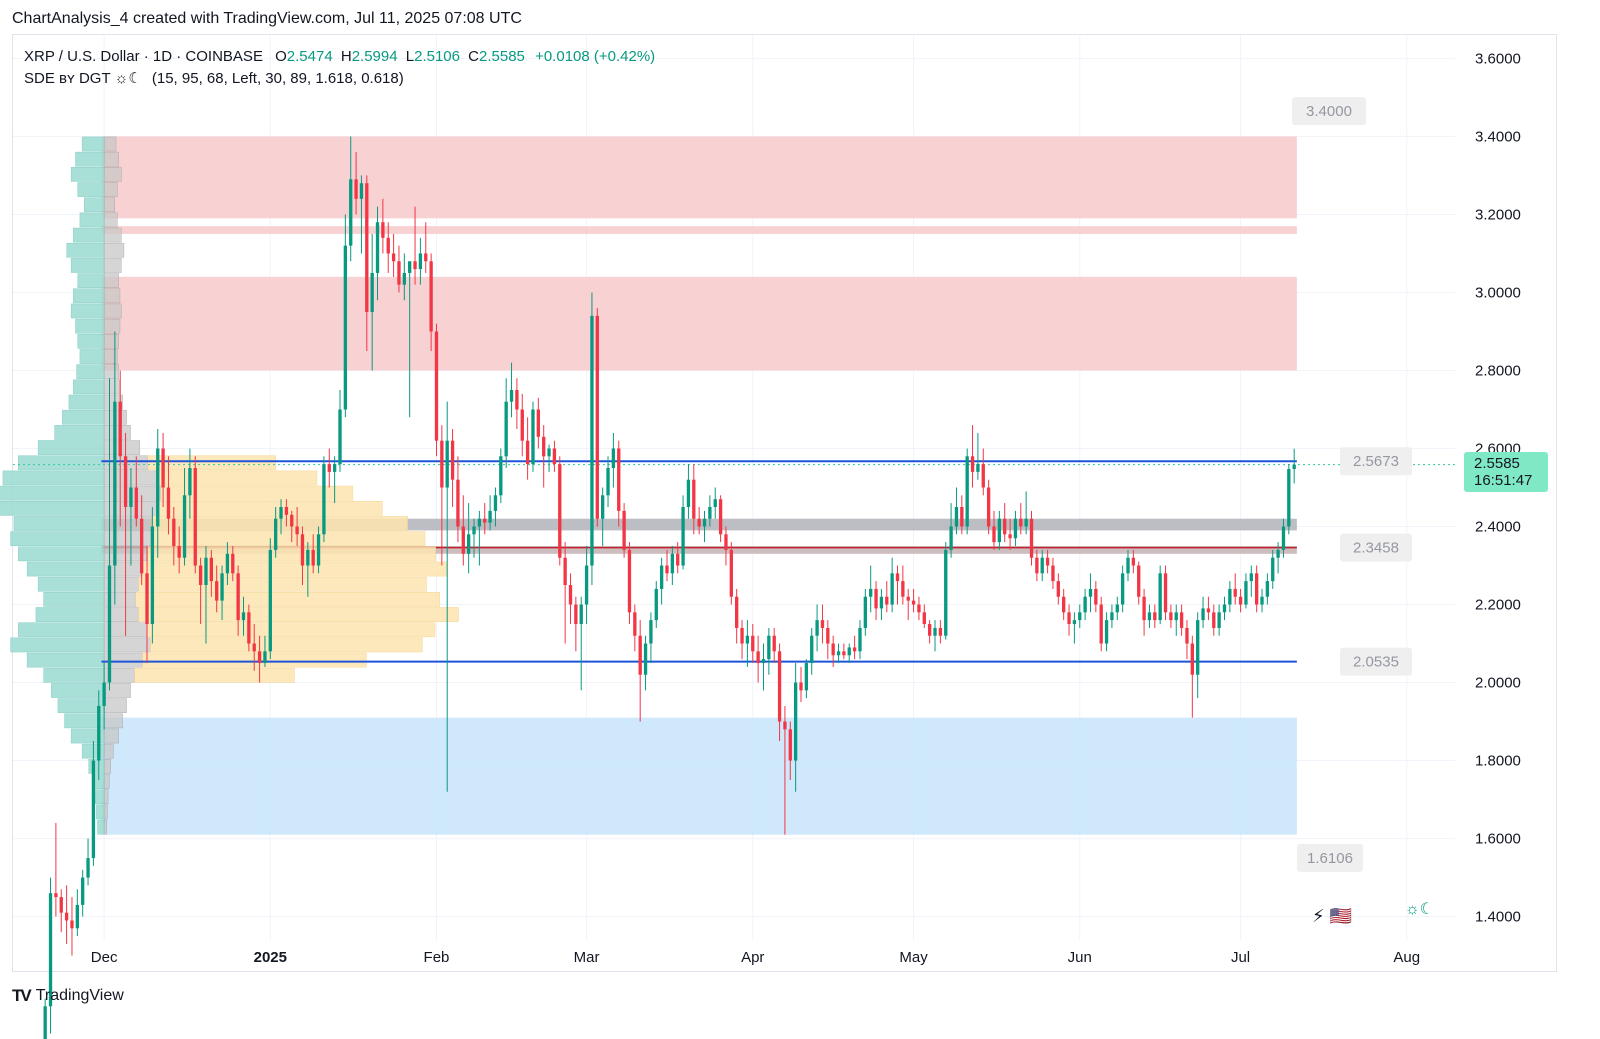 This screenshot has height=1039, width=1600. Describe the element at coordinates (699, 776) in the screenshot. I see `zone-demand` at that location.